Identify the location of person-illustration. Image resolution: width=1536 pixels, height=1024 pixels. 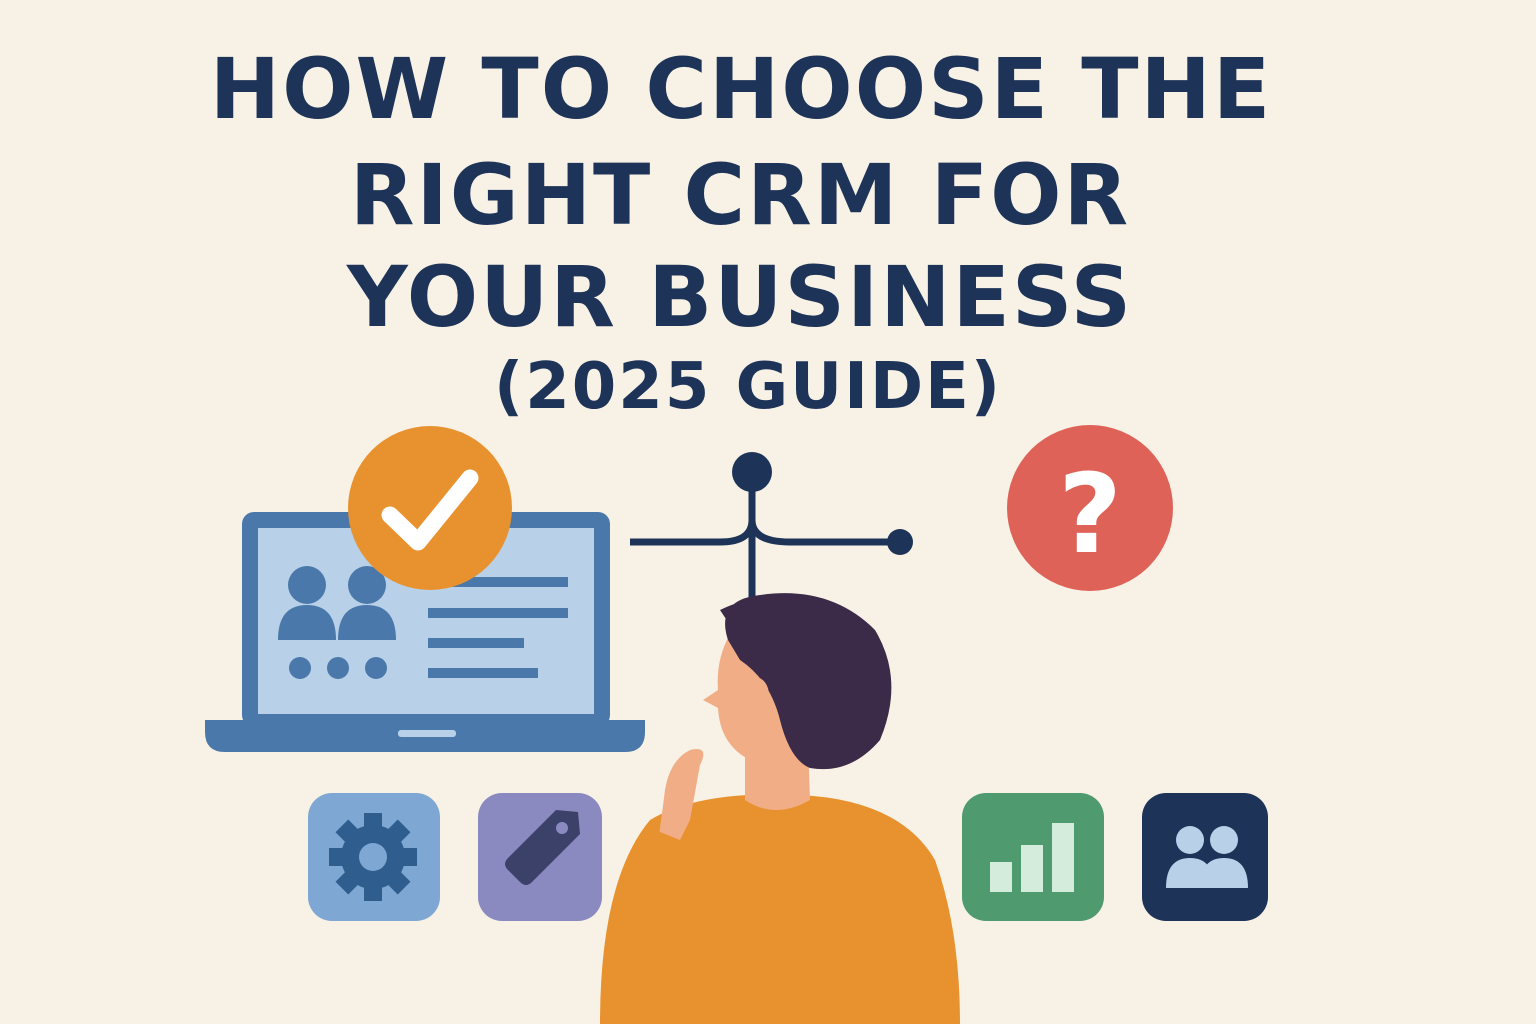
(780, 808).